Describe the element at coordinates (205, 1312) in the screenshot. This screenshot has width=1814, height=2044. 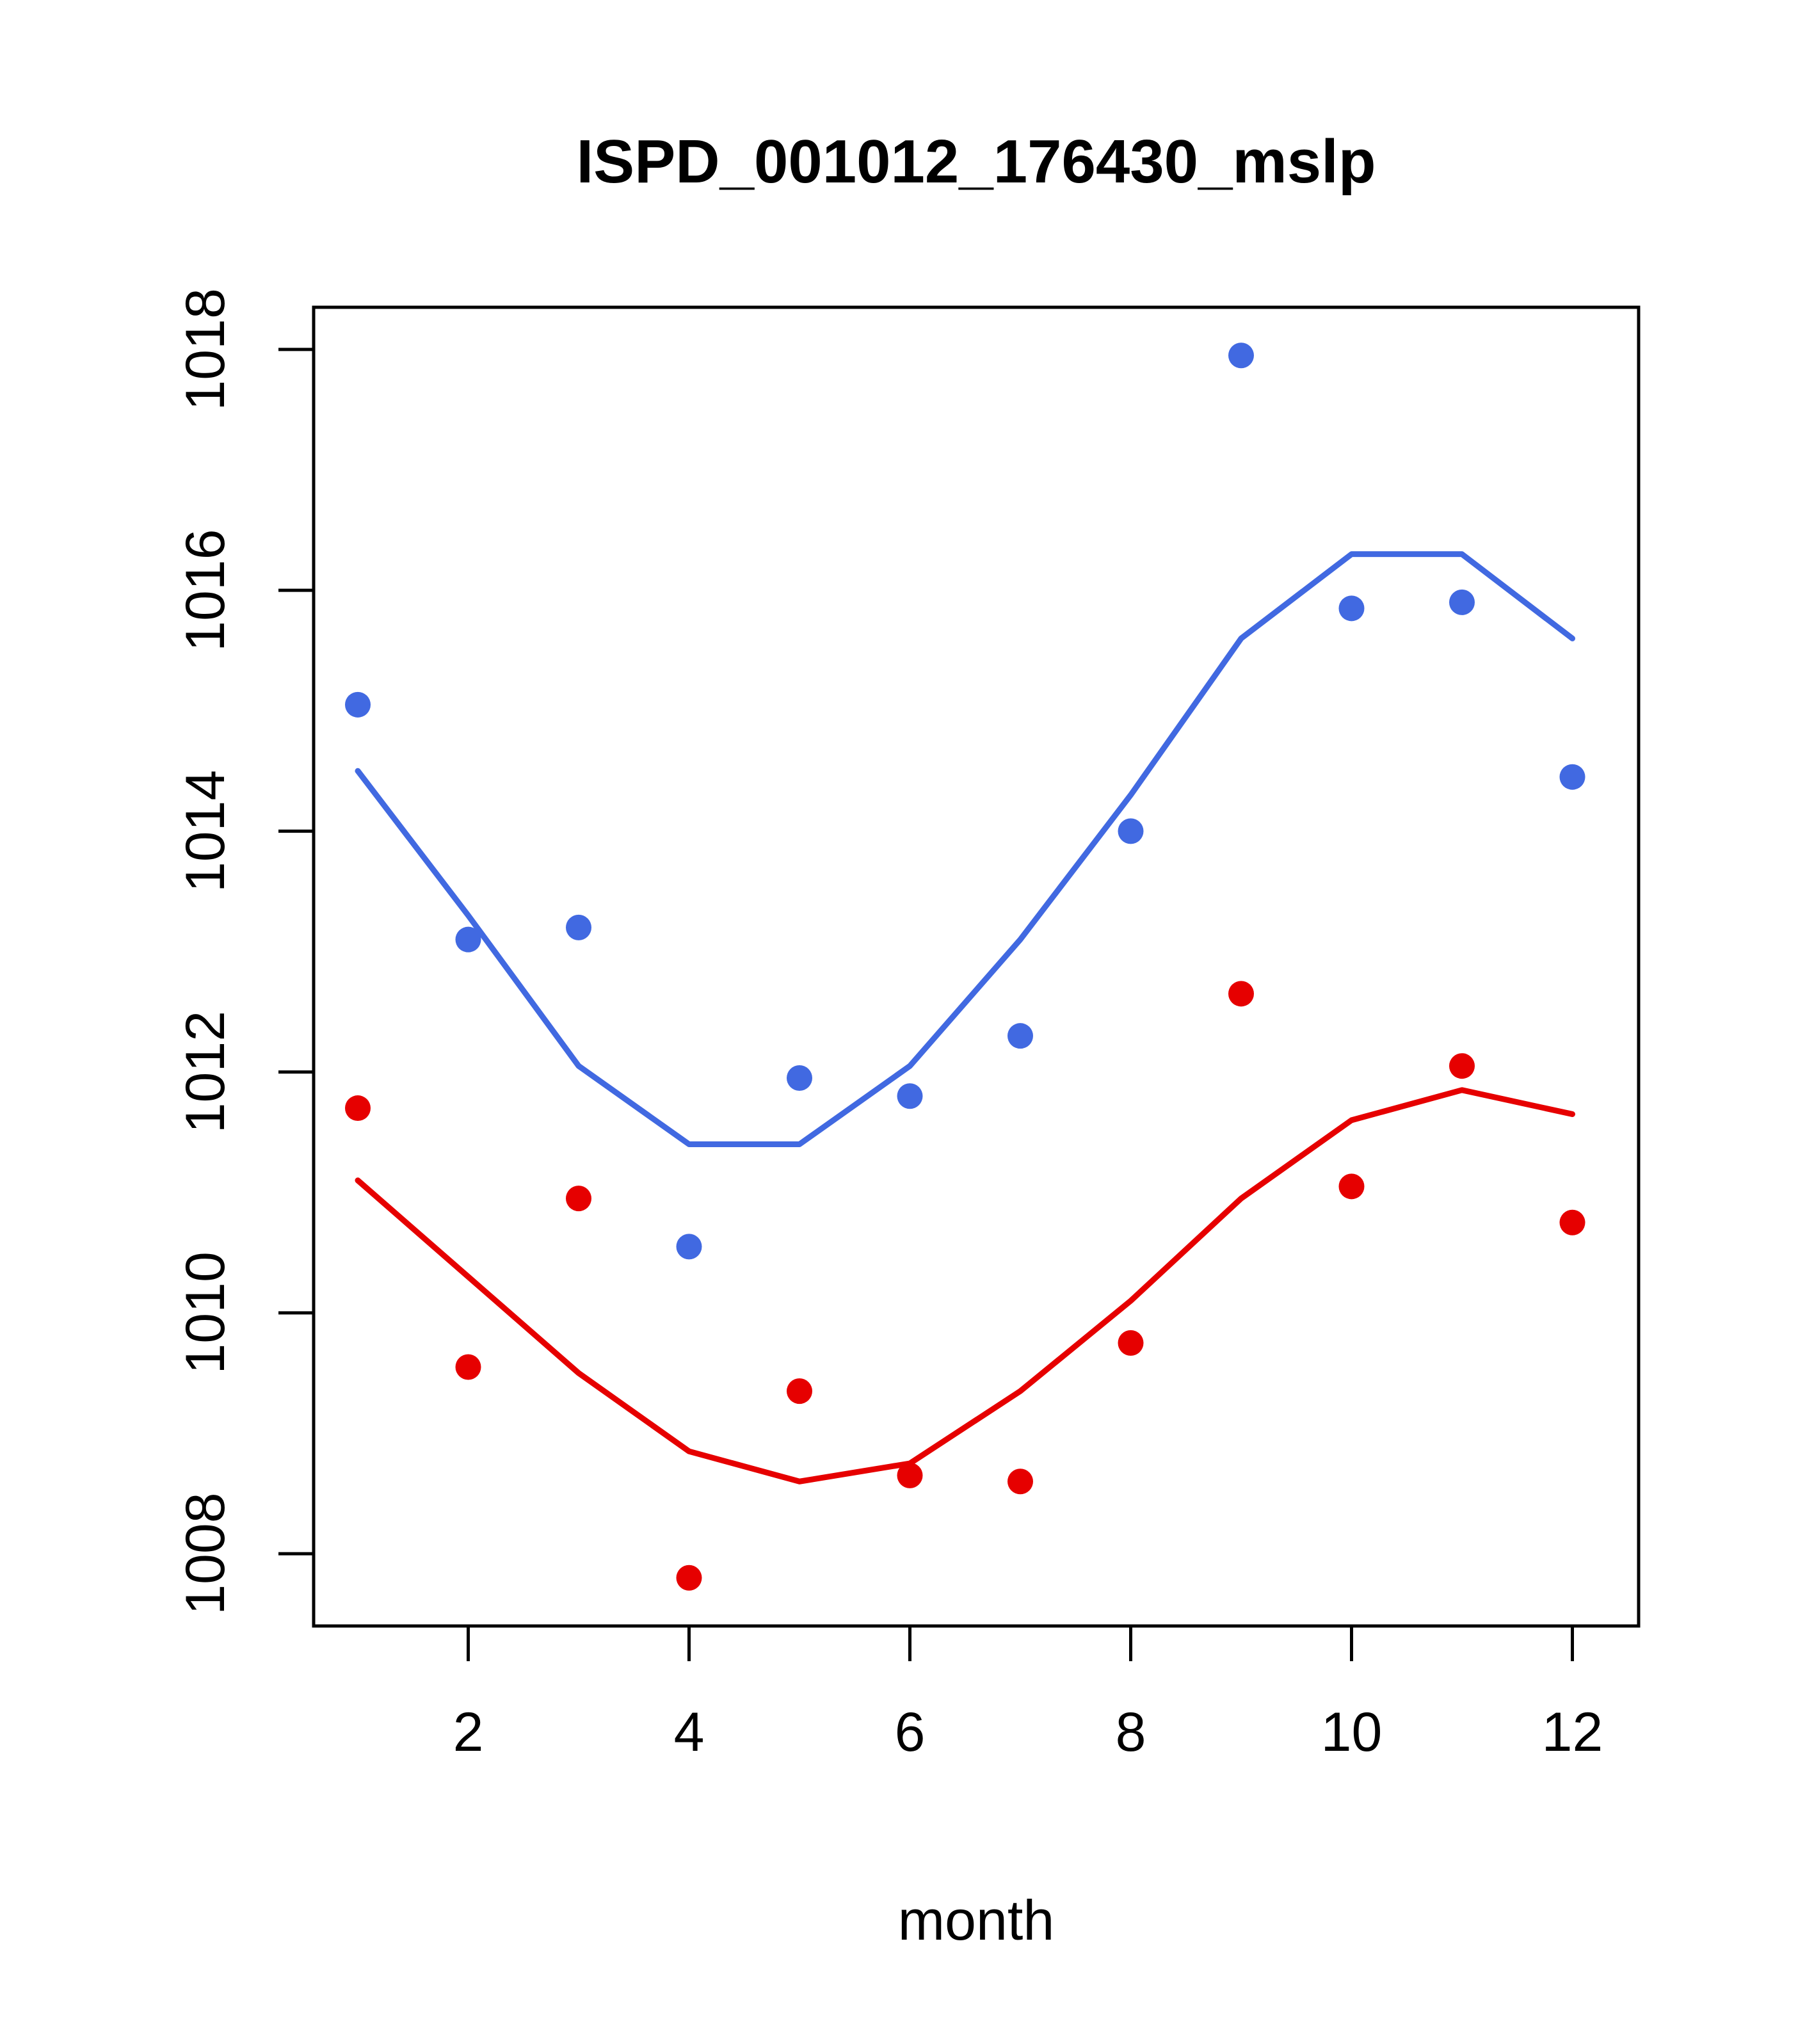
I see `y-tick-label: 1010` at that location.